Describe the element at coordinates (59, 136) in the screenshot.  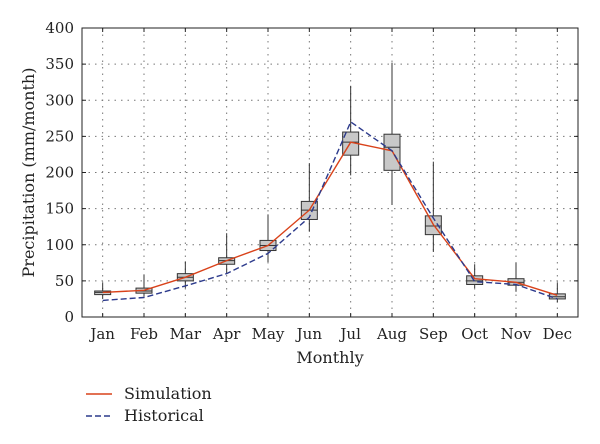
I see `y-tick-label: 250` at that location.